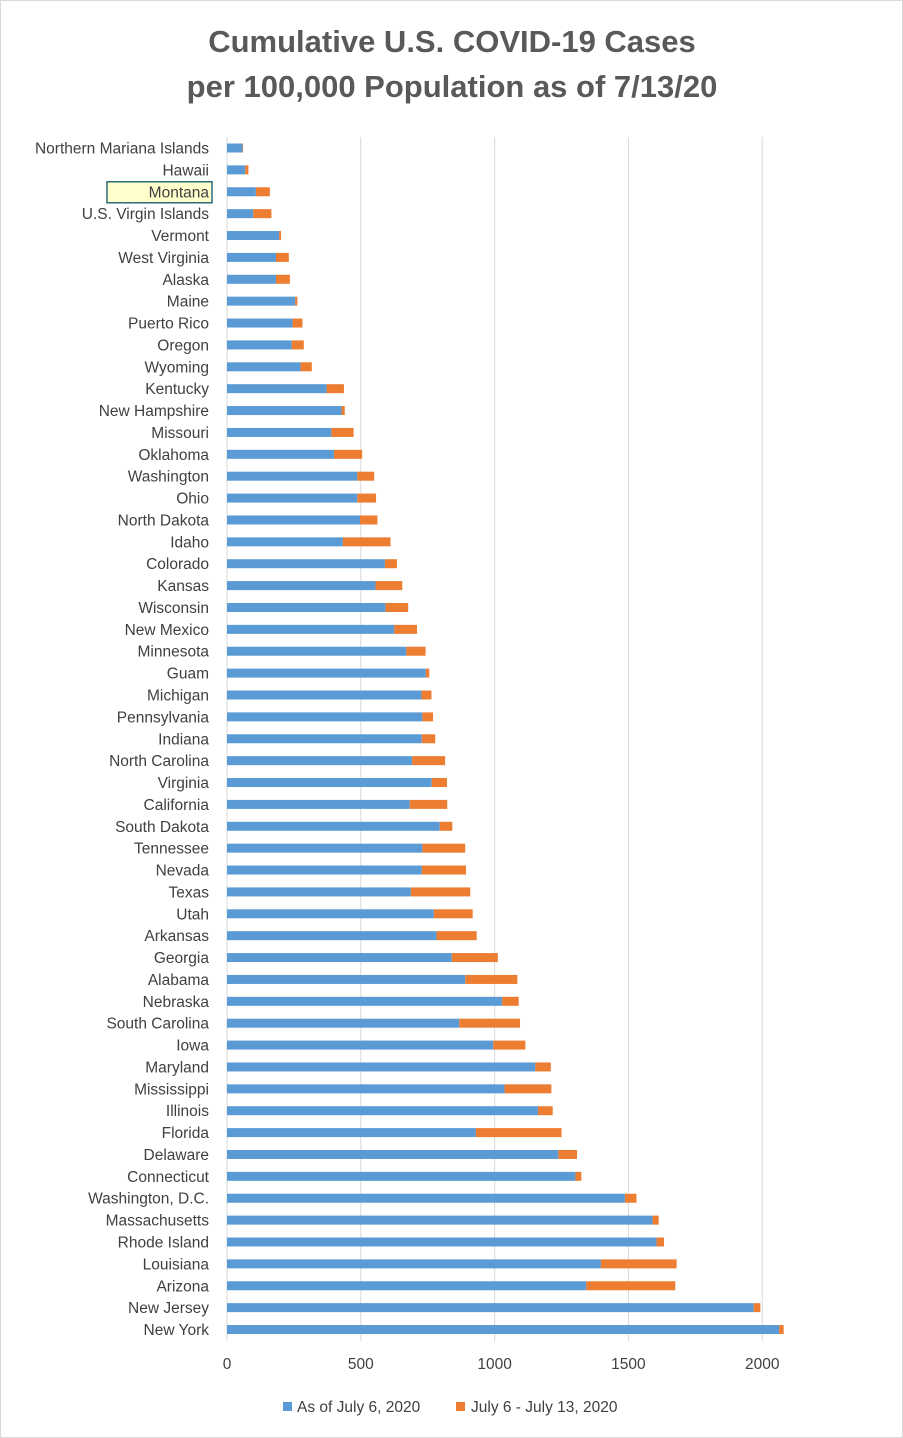  I want to click on category-label-northern-mariana-islands: Northern Mariana Islands, so click(122, 149).